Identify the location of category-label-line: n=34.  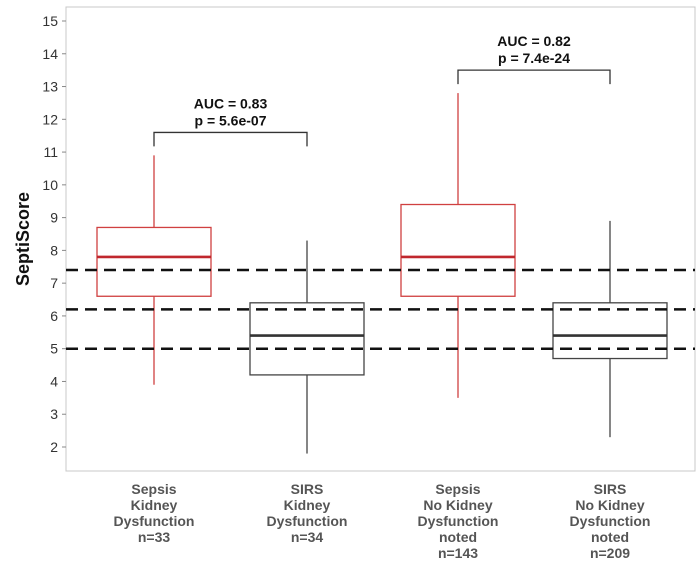
(307, 537).